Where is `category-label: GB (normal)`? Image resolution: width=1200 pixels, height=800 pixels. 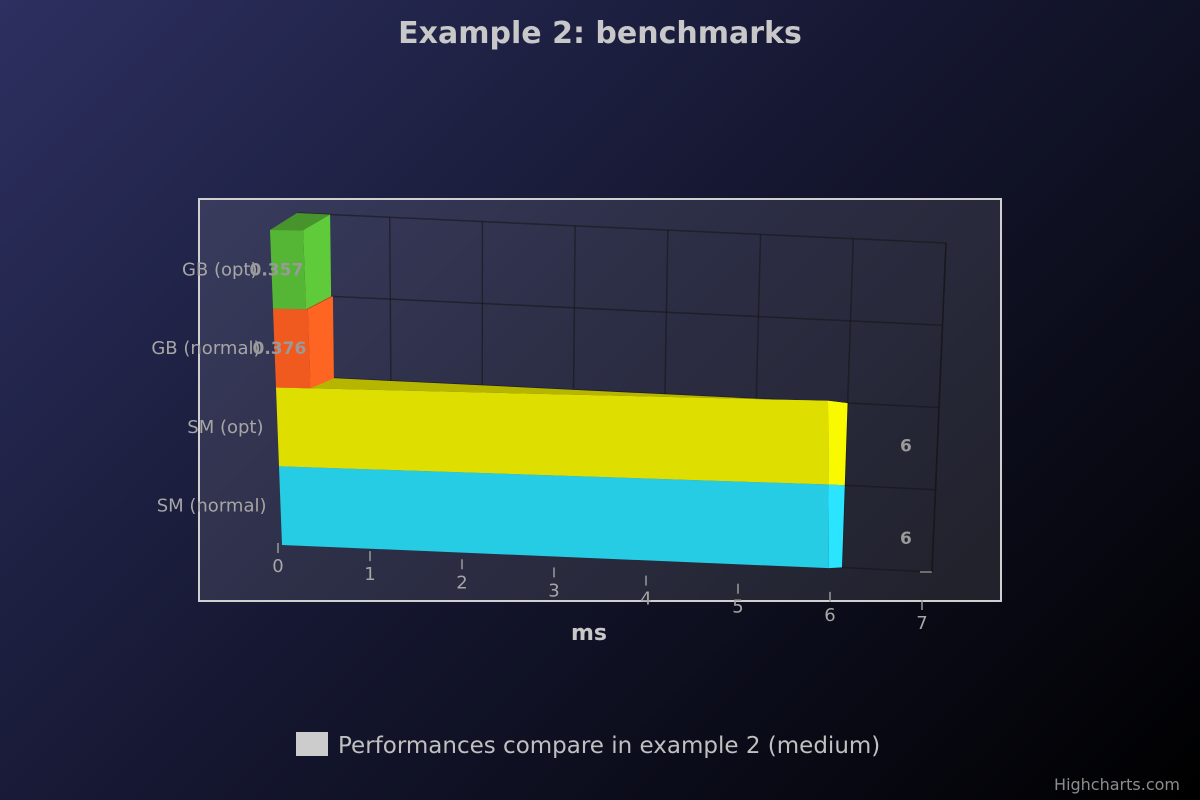
category-label: GB (normal) is located at coordinates (205, 348).